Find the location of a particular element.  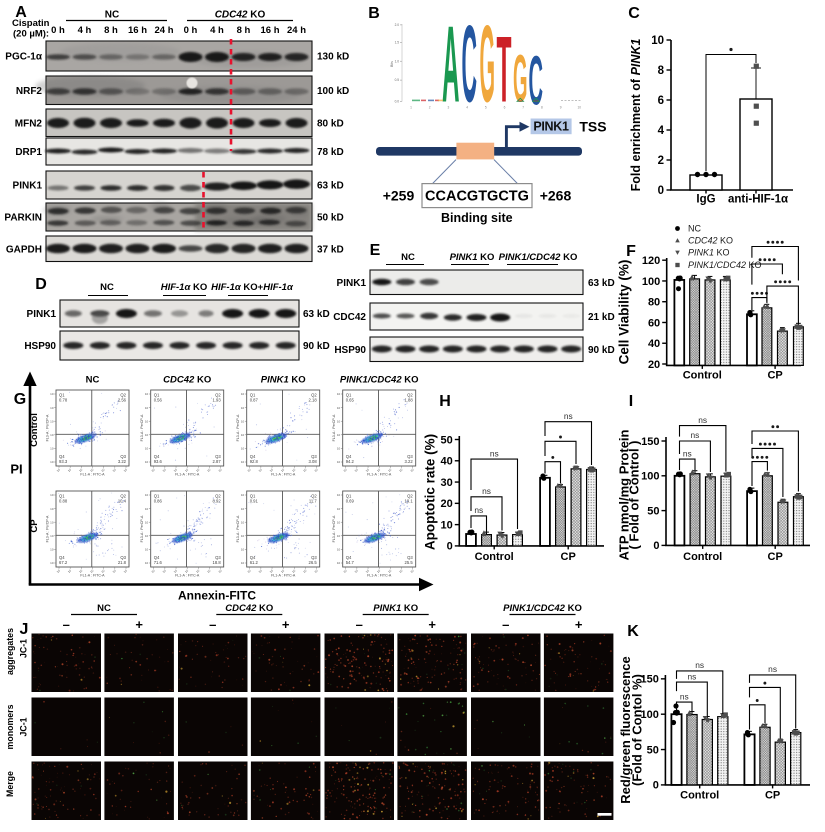

svg-text: J is located at coordinates (24, 629).